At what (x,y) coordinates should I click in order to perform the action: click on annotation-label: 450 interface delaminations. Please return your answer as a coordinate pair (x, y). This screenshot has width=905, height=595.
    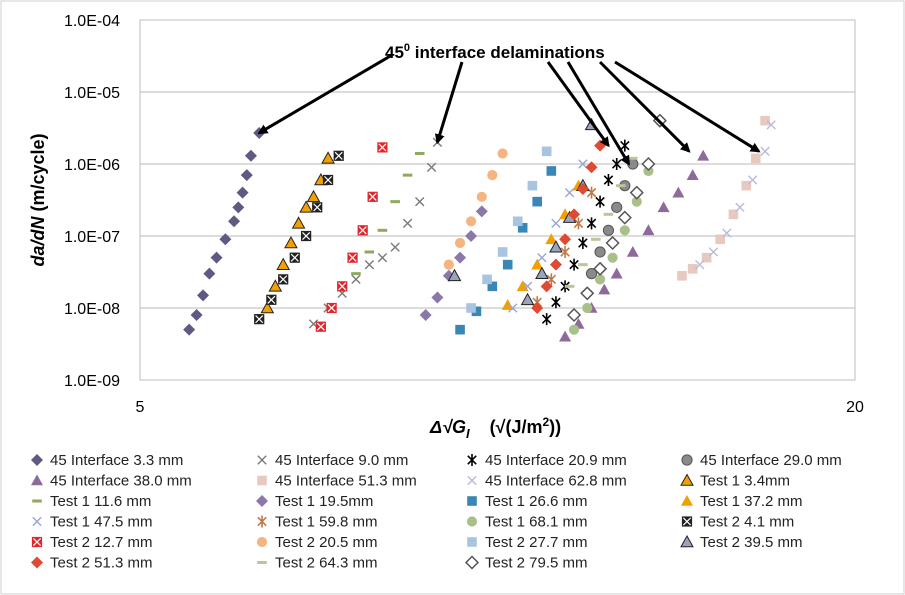
    Looking at the image, I should click on (495, 52).